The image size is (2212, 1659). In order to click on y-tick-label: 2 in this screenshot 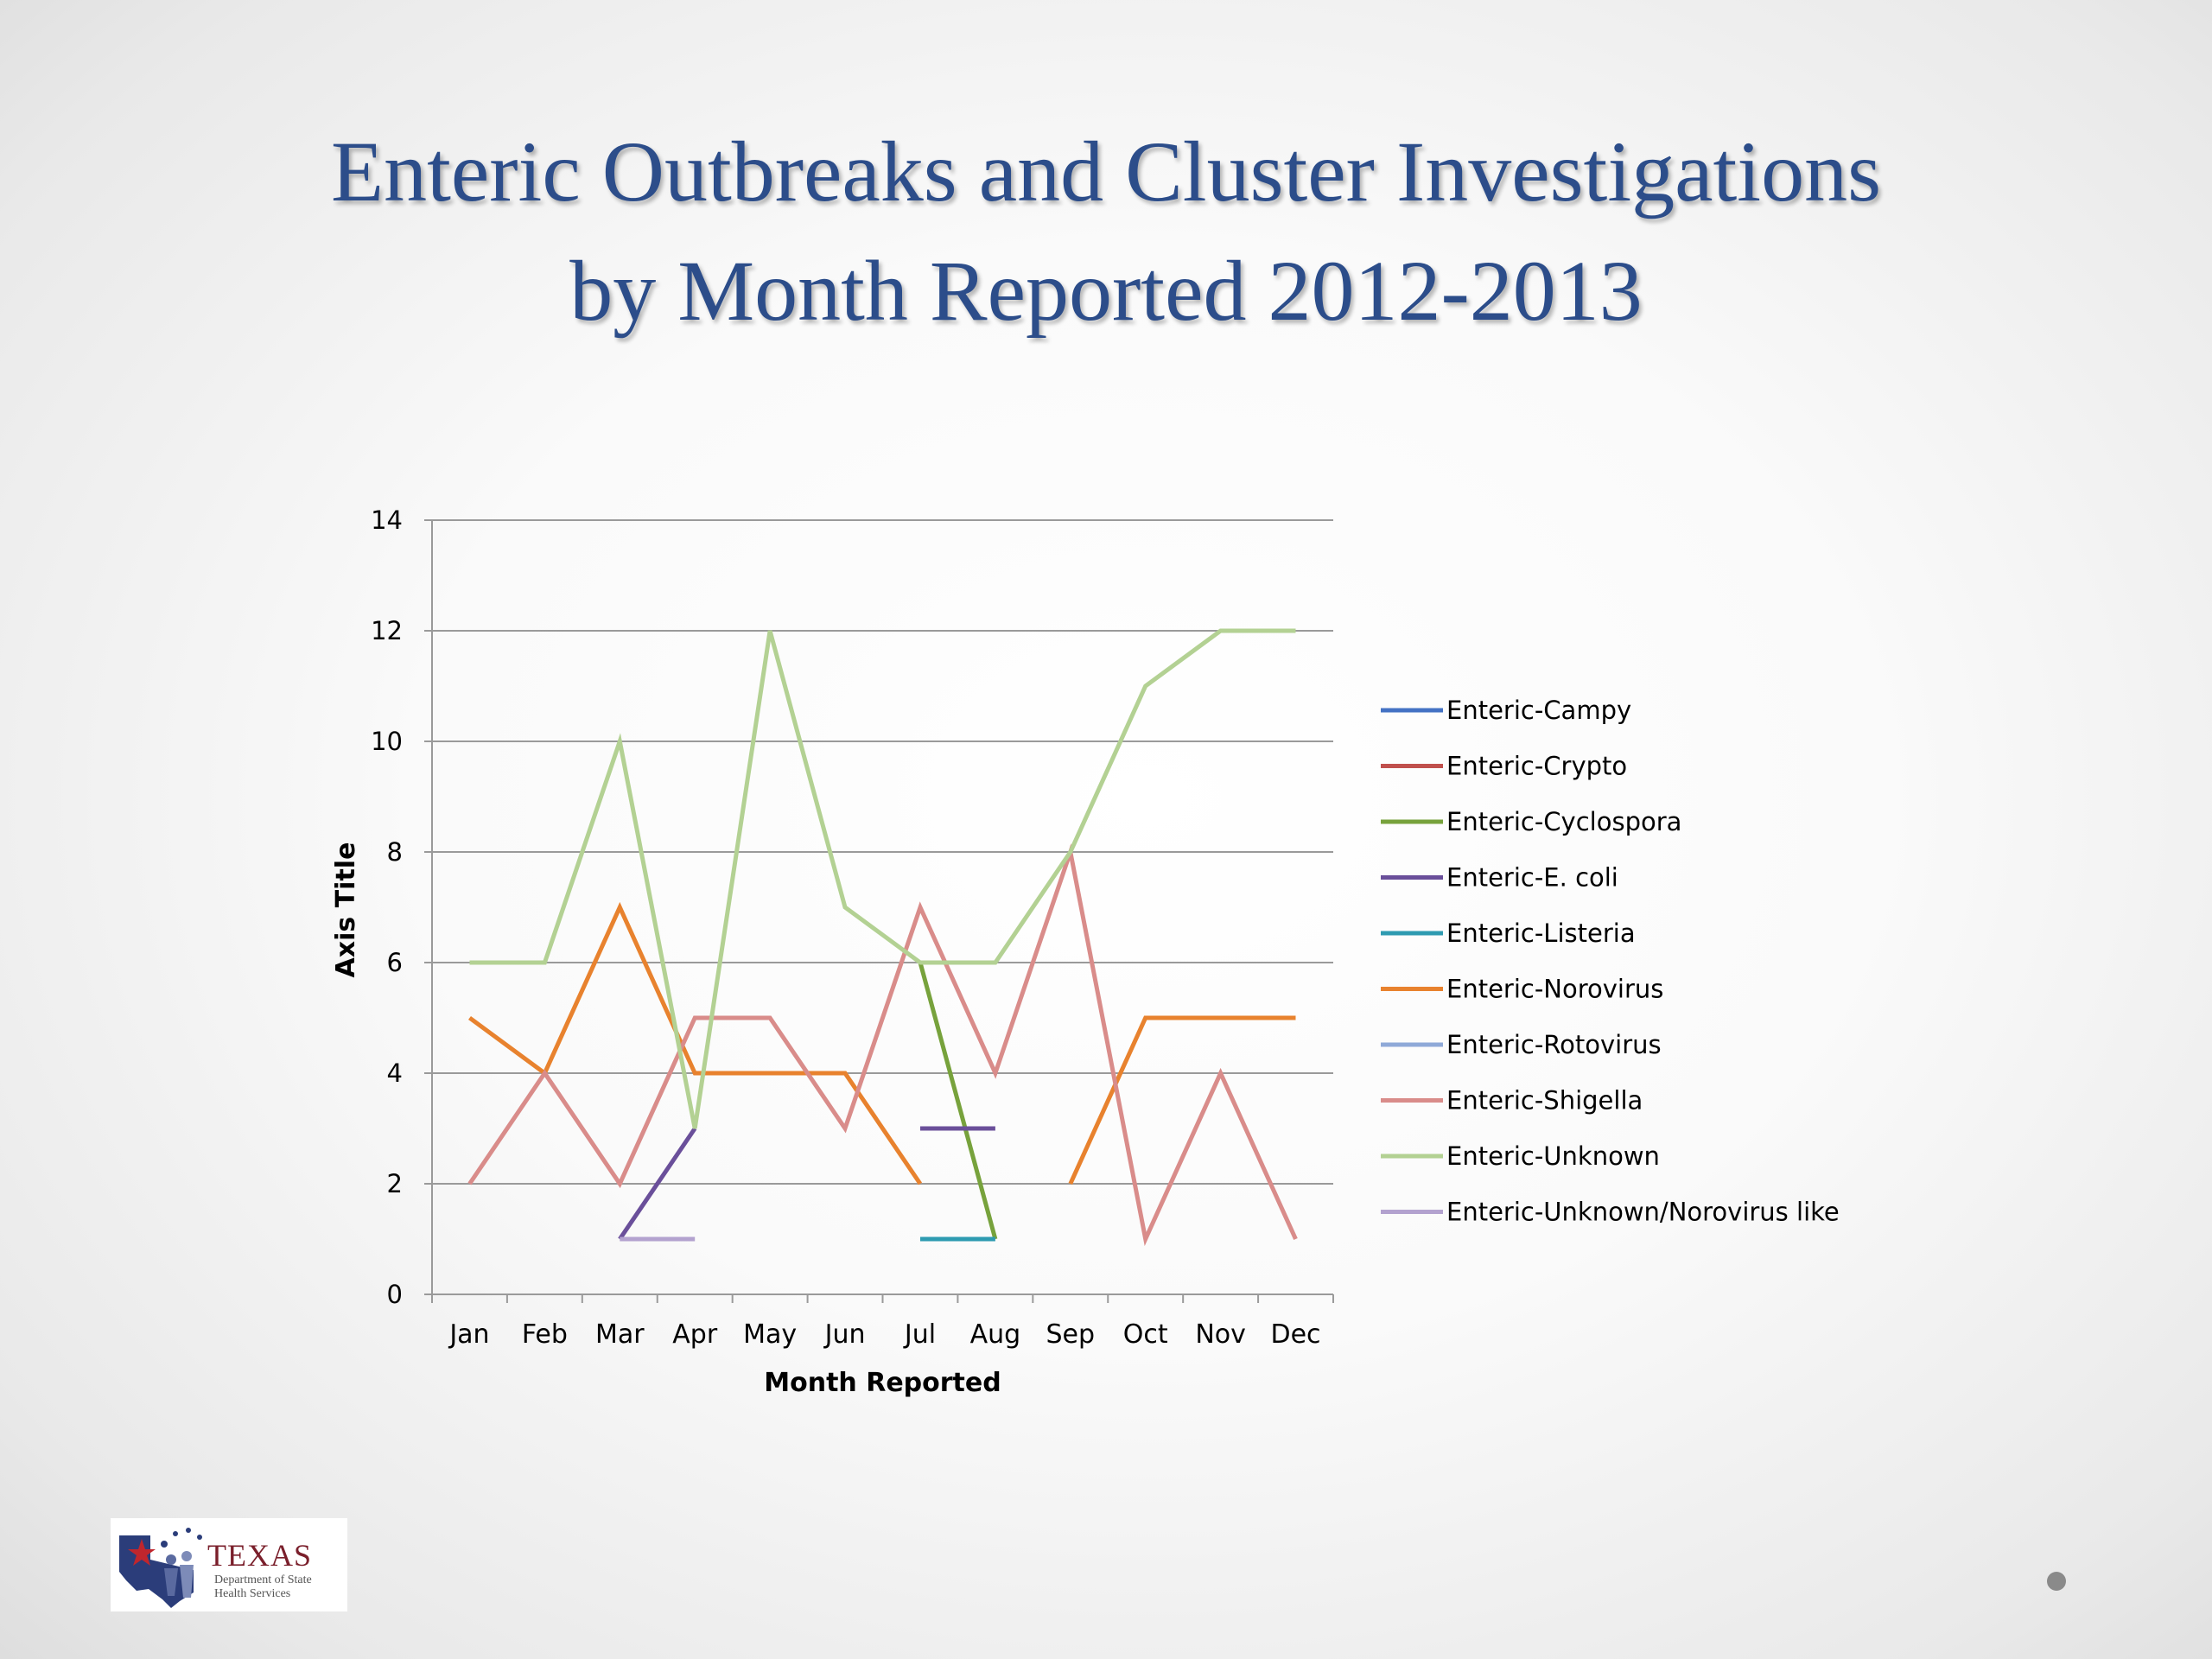, I will do `click(395, 1183)`.